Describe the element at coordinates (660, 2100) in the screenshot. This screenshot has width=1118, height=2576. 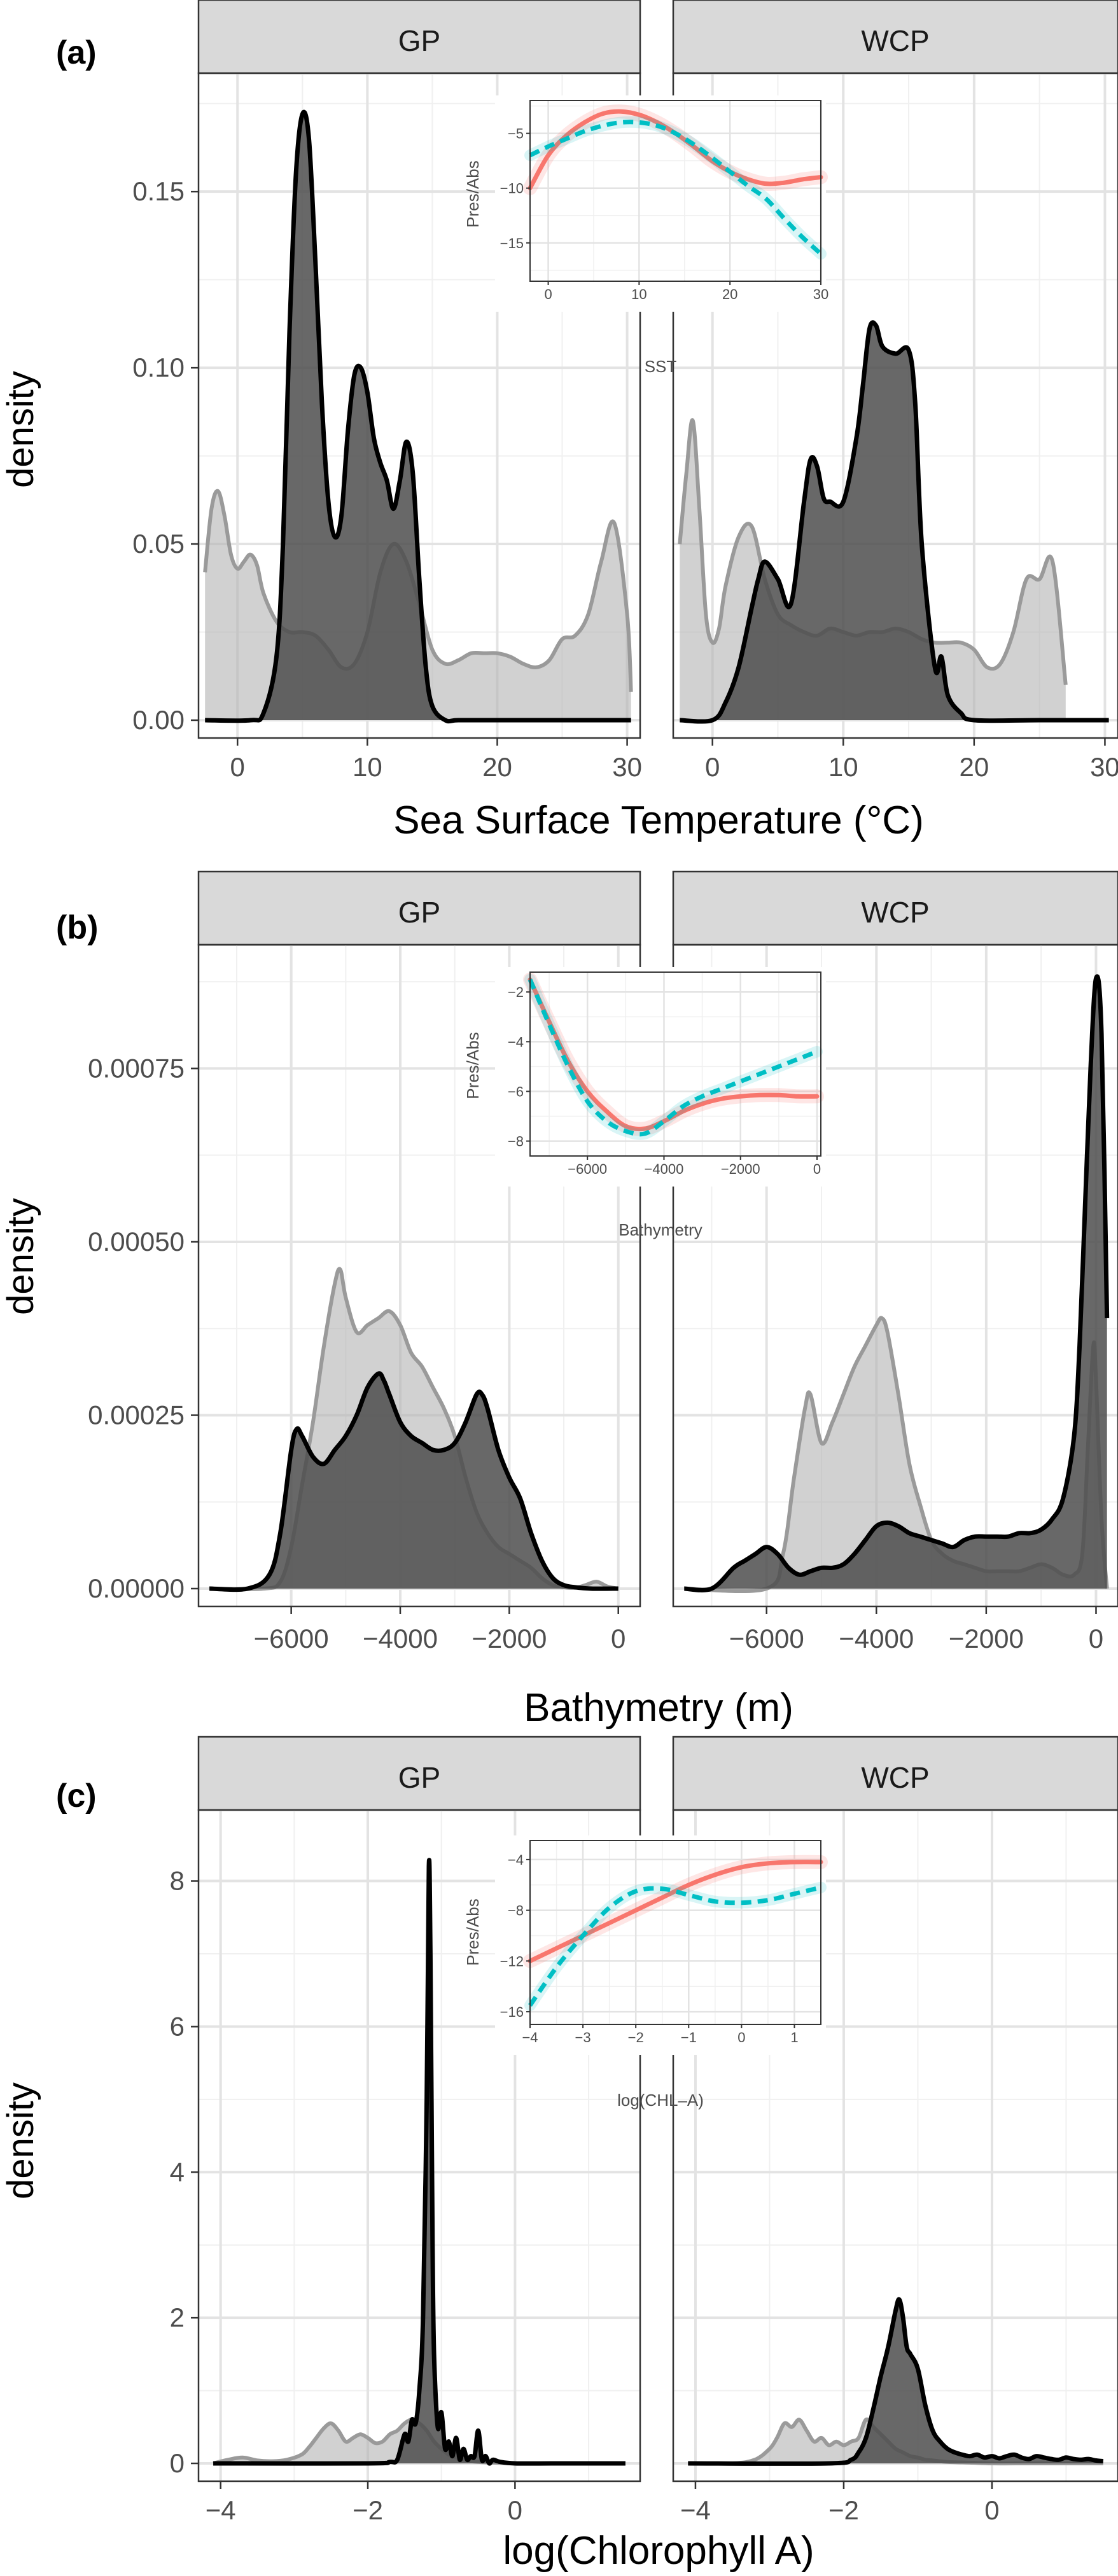
I see `inset-x-title: log(CHL–A)` at that location.